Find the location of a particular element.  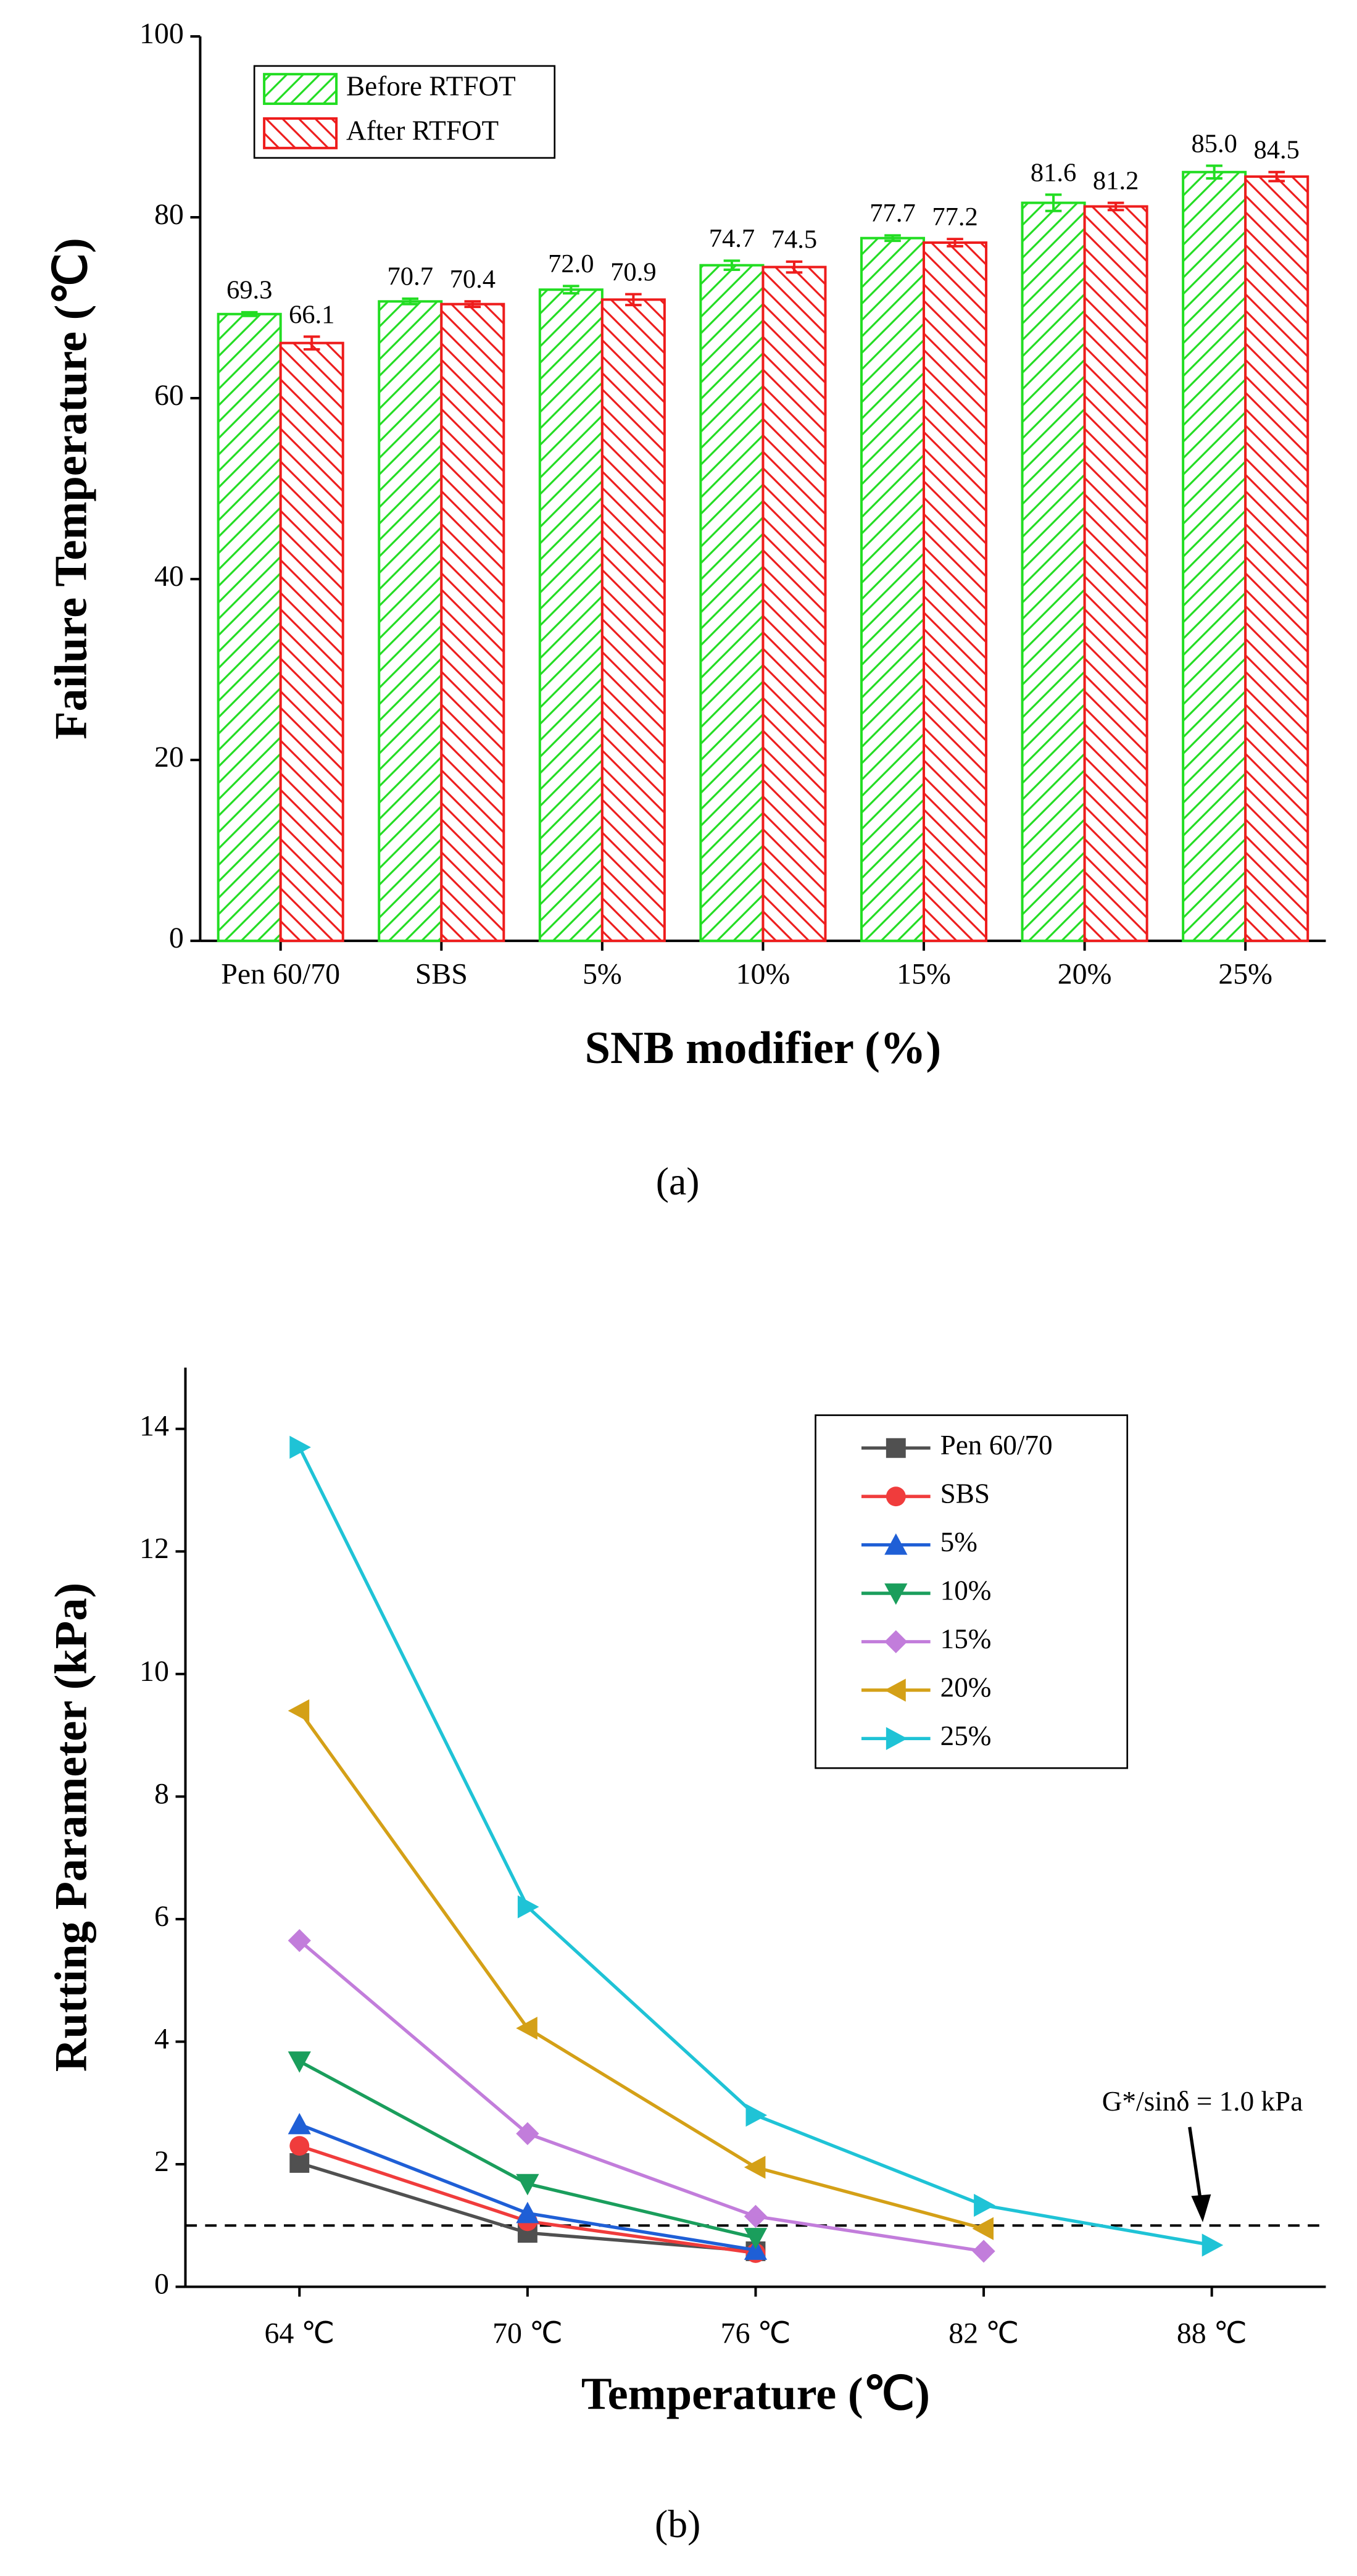

value-label: 81.2 is located at coordinates (1116, 180).